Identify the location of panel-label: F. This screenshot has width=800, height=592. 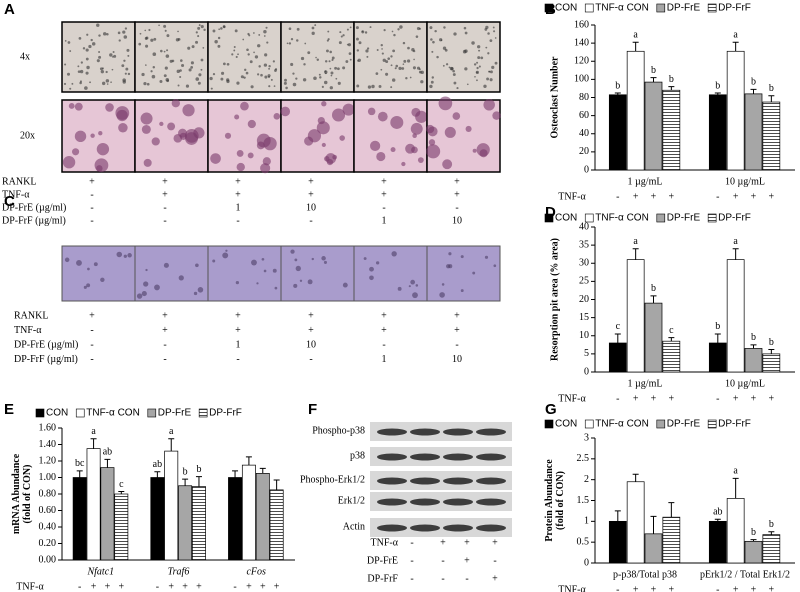
(312, 409).